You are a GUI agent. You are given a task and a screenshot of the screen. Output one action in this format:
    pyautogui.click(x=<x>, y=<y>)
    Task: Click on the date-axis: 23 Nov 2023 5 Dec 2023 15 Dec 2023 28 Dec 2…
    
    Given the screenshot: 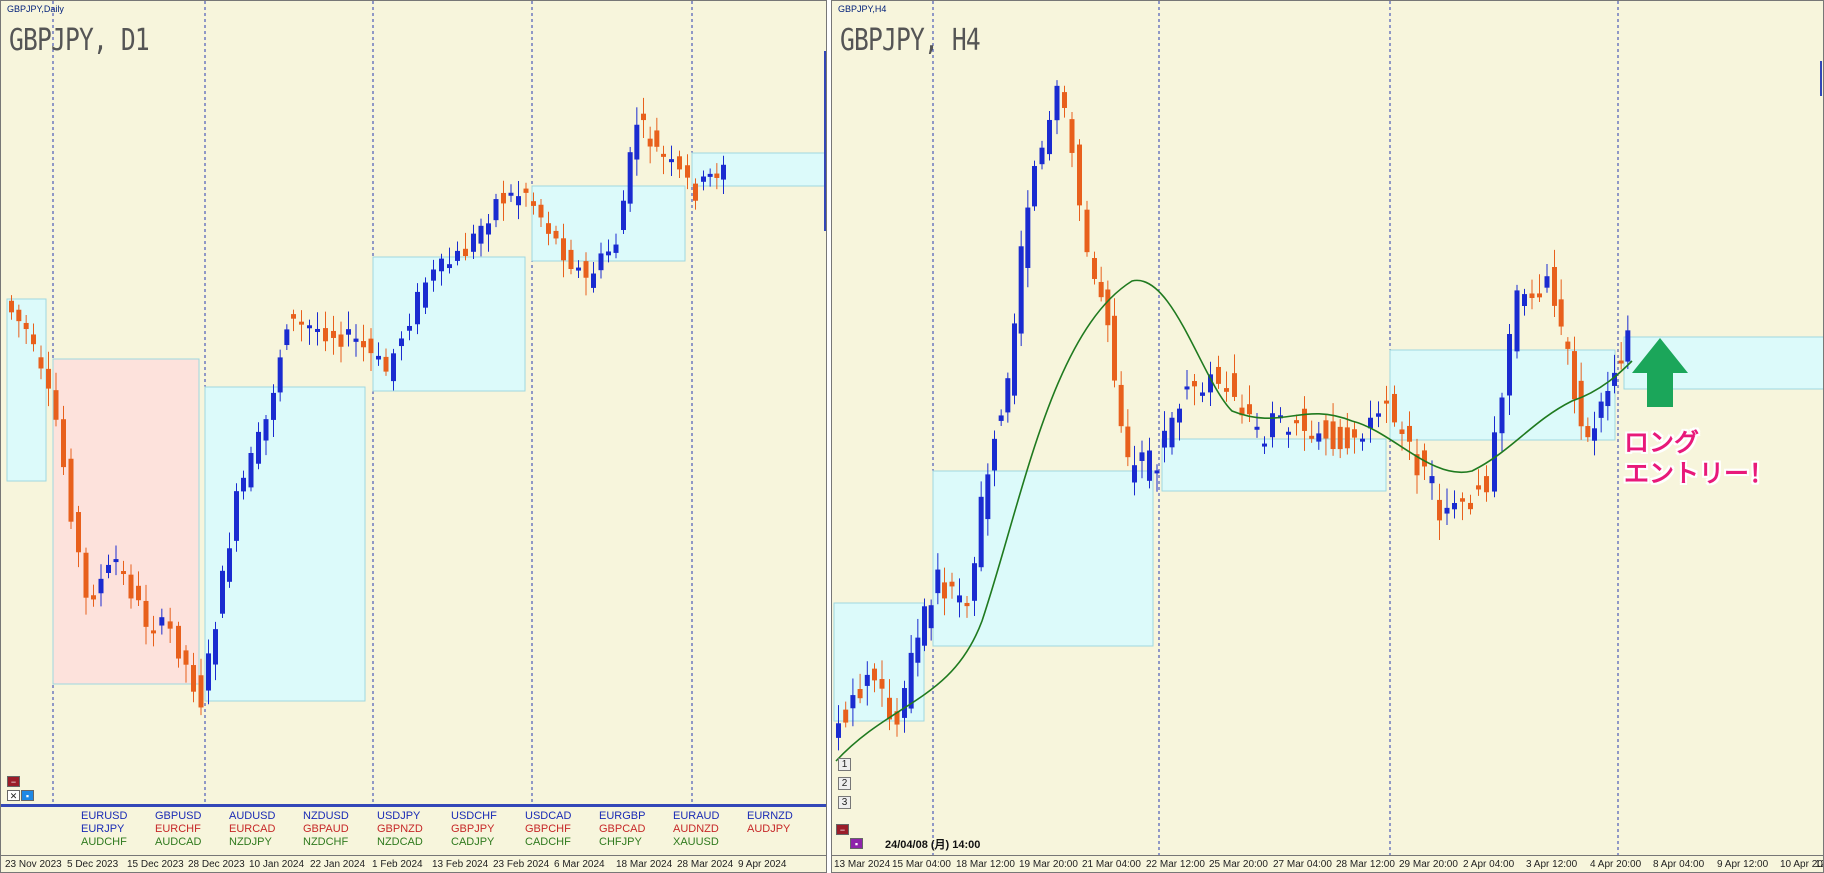 What is the action you would take?
    pyautogui.click(x=413, y=863)
    